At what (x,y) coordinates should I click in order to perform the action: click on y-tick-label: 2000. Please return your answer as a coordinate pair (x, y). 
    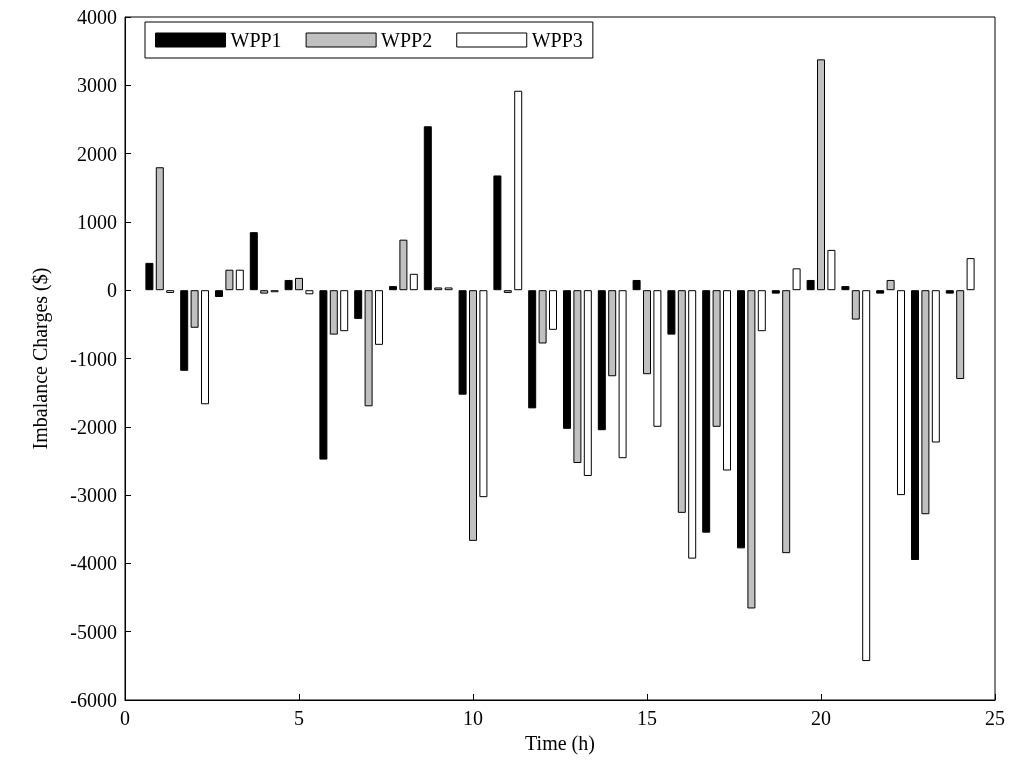
    Looking at the image, I should click on (97, 153).